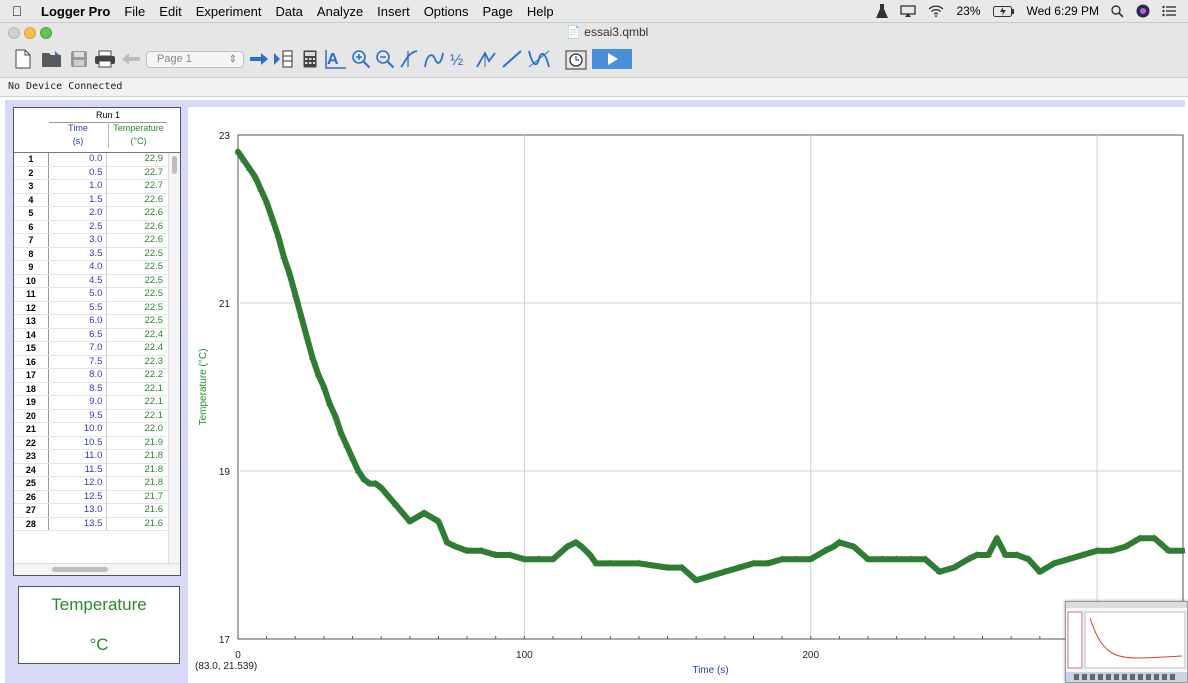  What do you see at coordinates (93, 482) in the screenshot?
I see `cell-time: 12.0` at bounding box center [93, 482].